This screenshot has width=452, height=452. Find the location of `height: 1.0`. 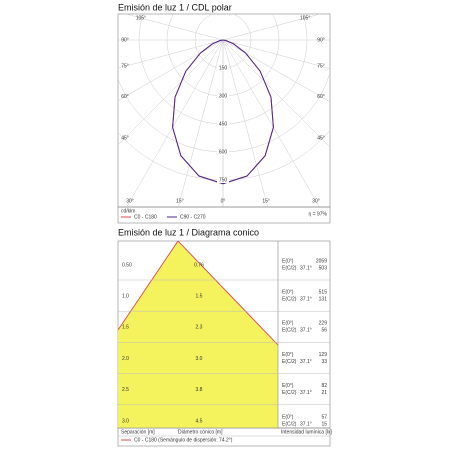

height: 1.0 is located at coordinates (125, 297).